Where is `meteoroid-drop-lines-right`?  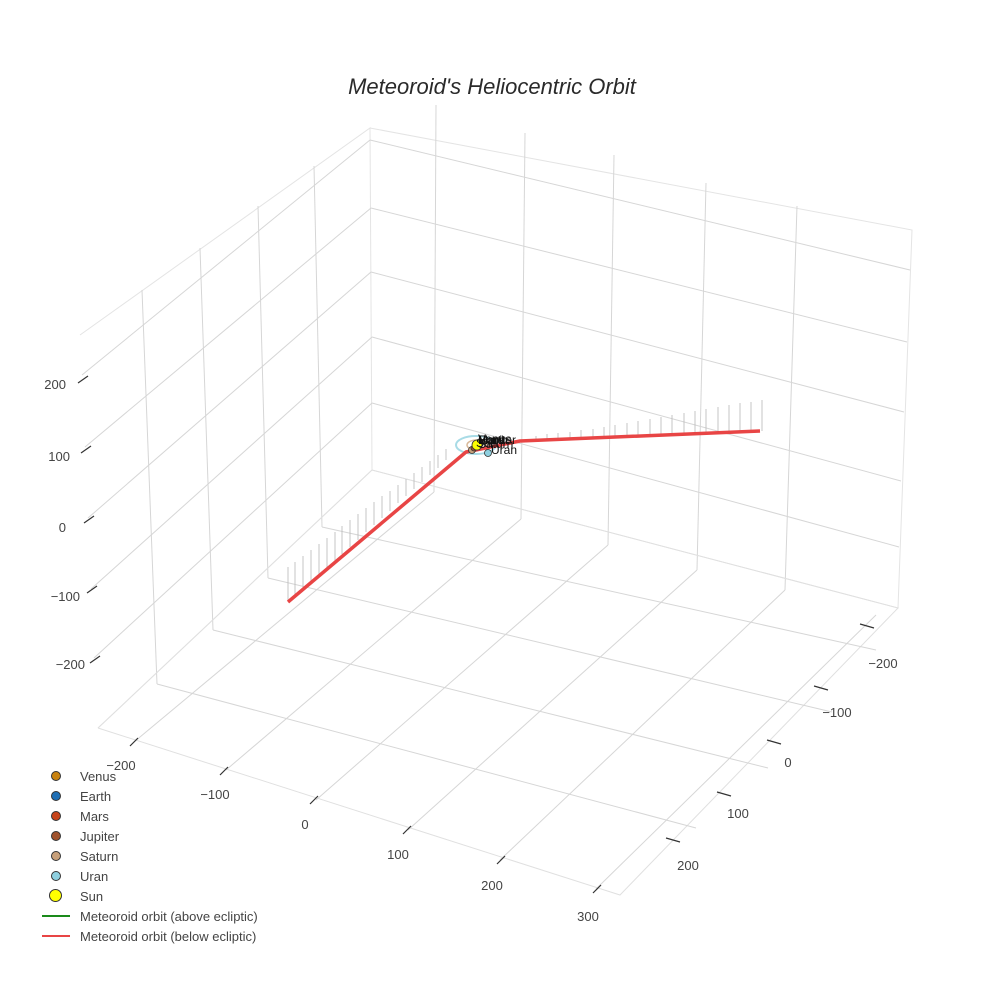
meteoroid-drop-lines-right is located at coordinates (649, 420).